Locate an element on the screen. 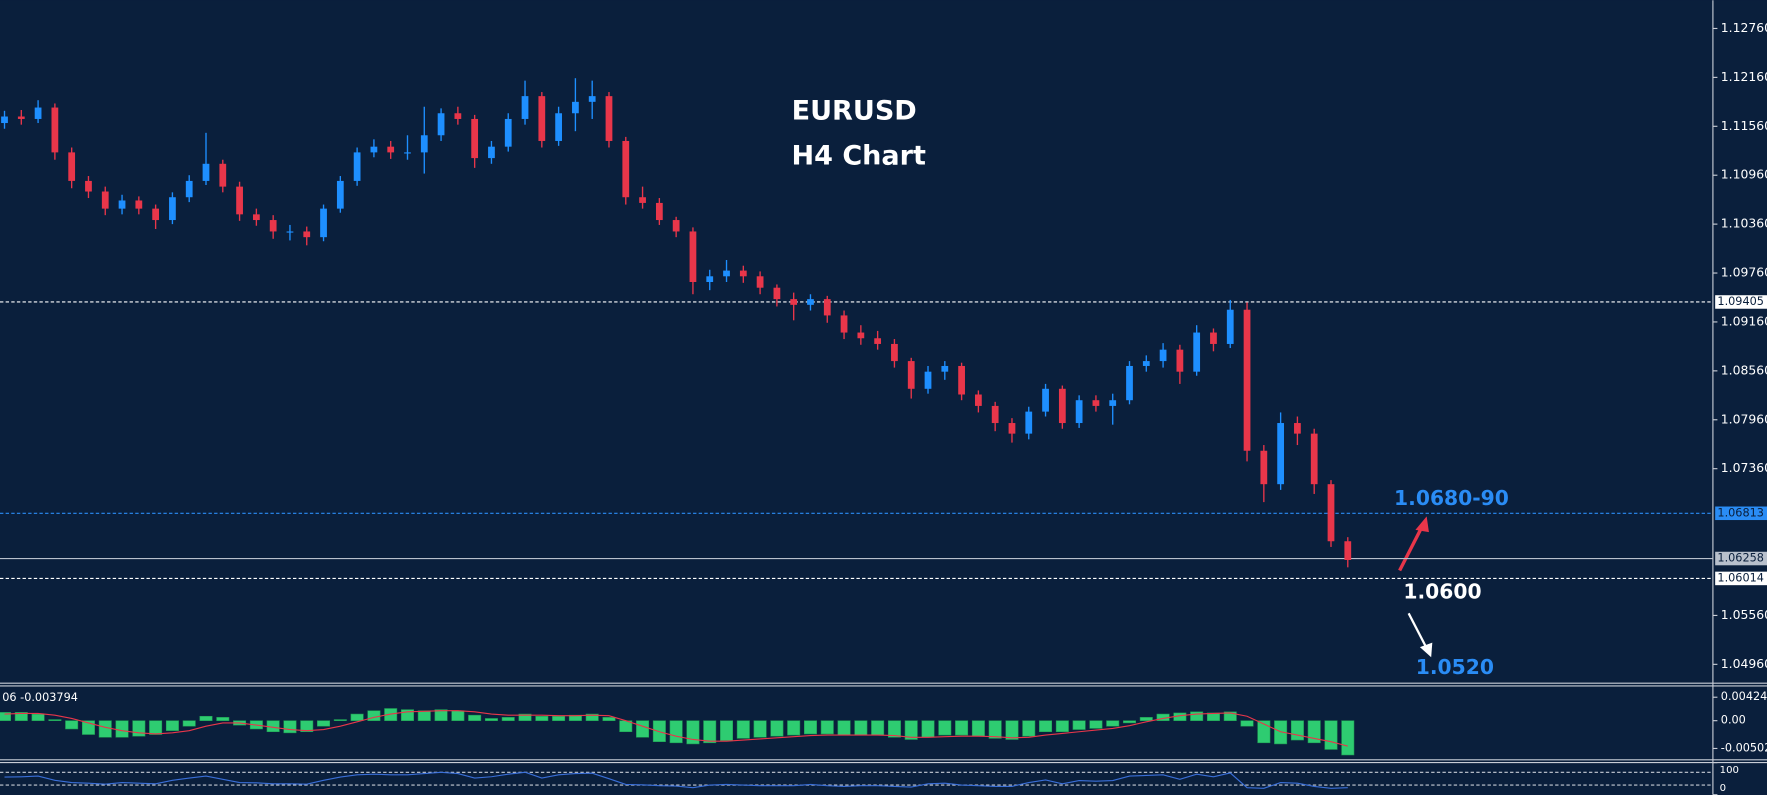 The height and width of the screenshot is (795, 1767). annotation: 1.0680-90 is located at coordinates (1451, 498).